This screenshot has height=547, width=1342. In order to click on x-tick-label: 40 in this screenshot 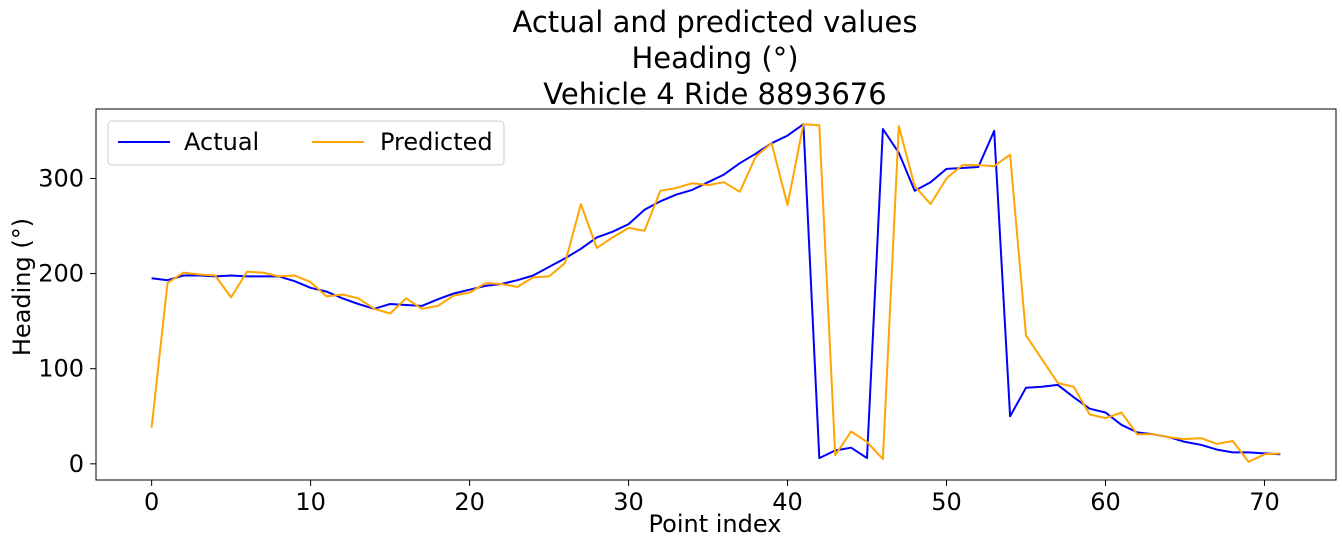, I will do `click(787, 502)`.